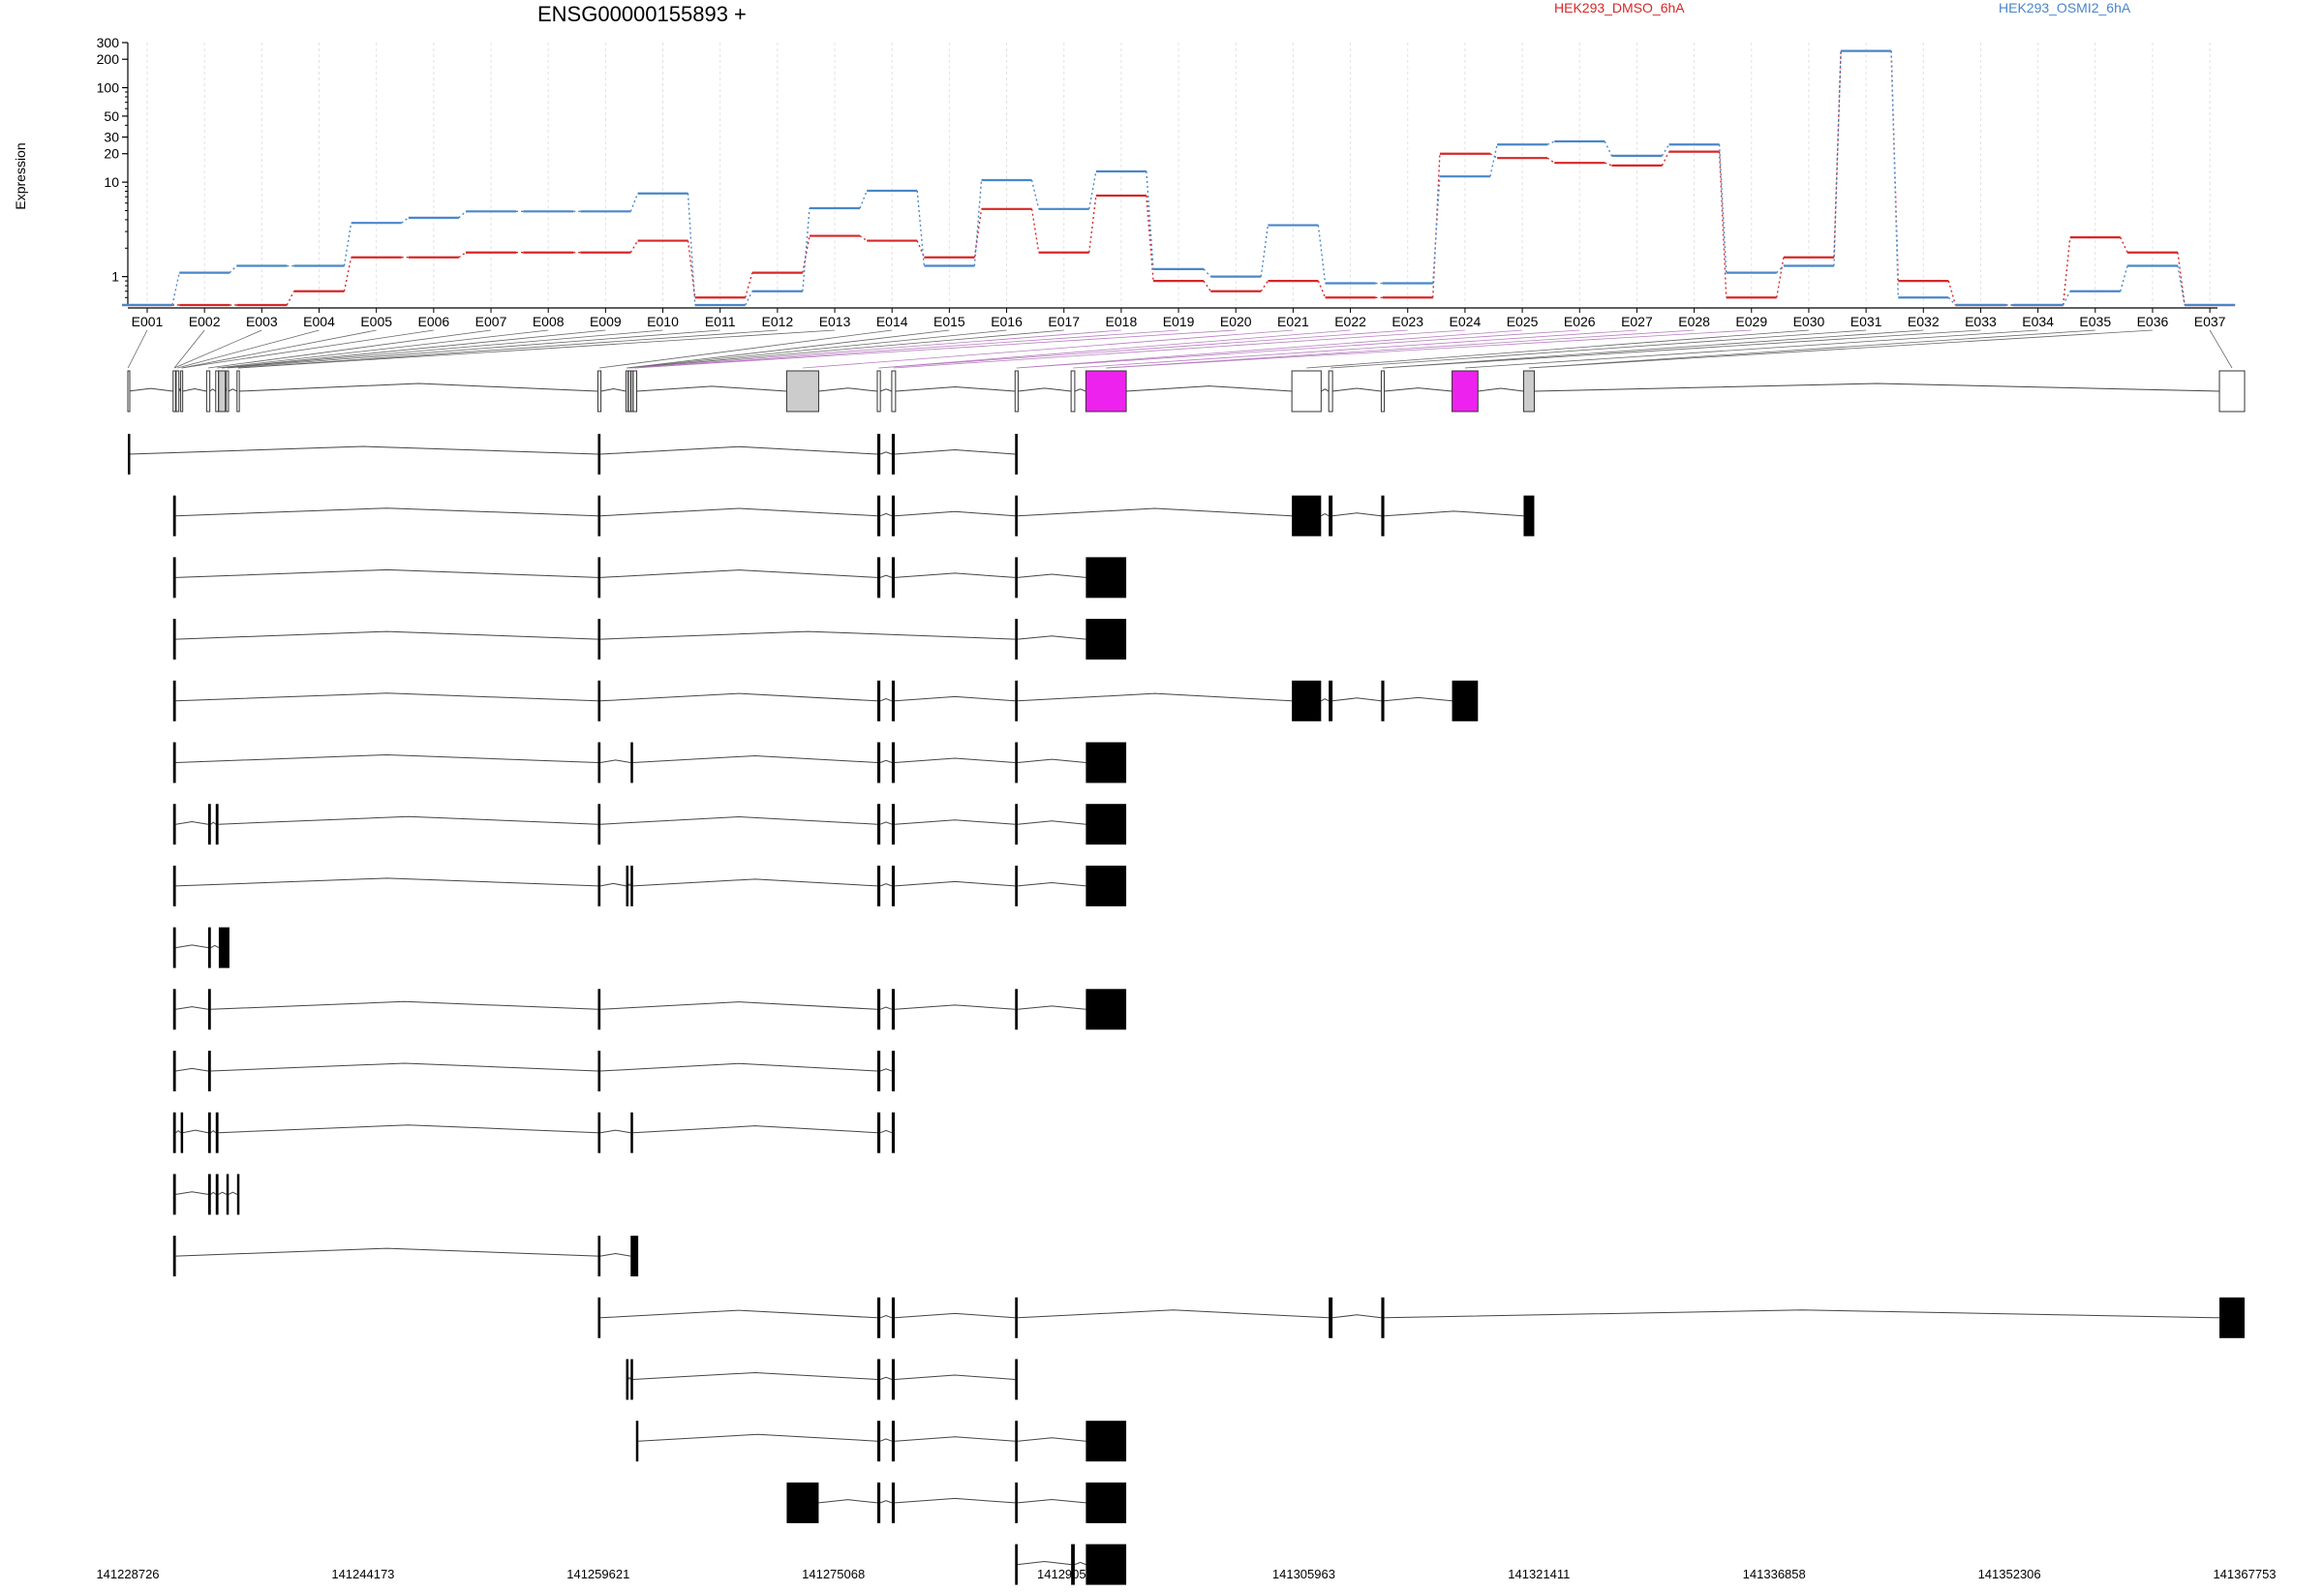 The image size is (2324, 1592). I want to click on exon-bin-E022, so click(1331, 392).